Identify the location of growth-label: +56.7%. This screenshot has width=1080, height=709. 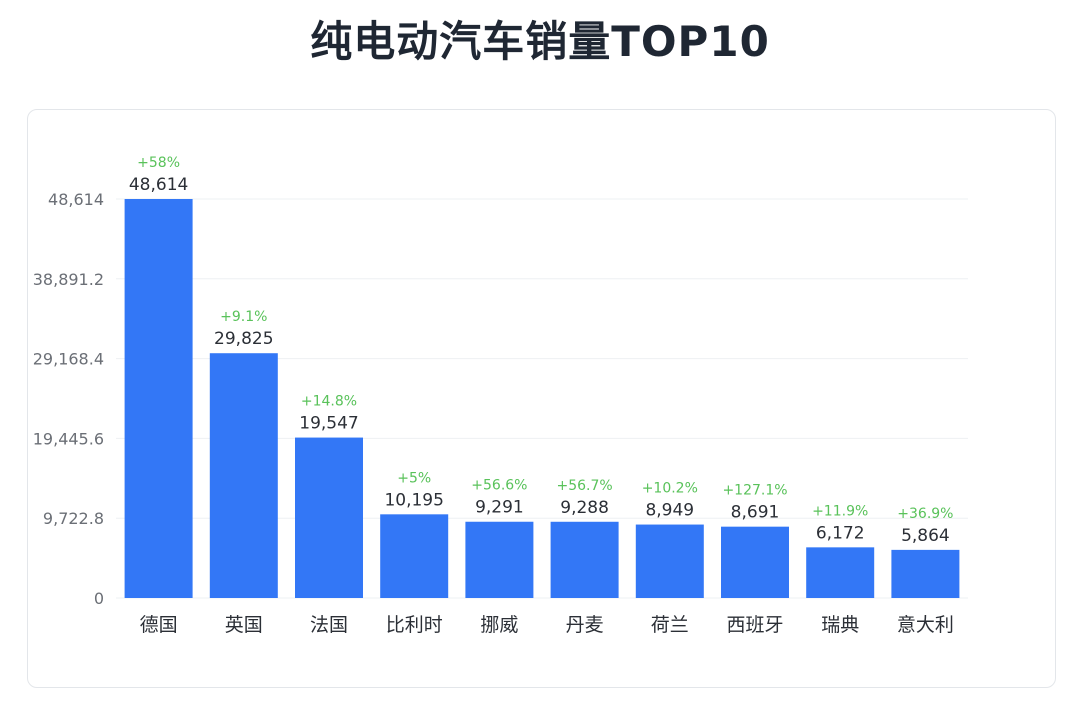
(584, 486).